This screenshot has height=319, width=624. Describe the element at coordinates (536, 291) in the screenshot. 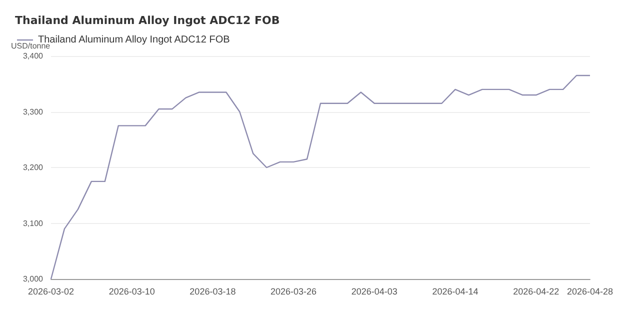

I see `x-tick-label: 2026-04-22` at that location.